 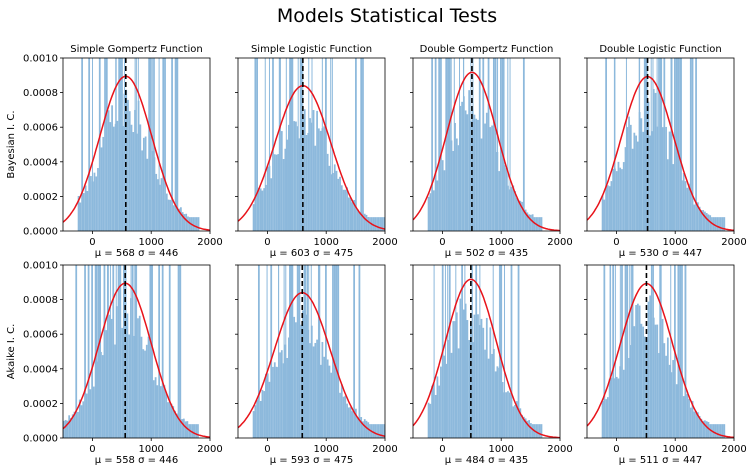 What do you see at coordinates (487, 460) in the screenshot?
I see `mu-sigma-caption: μ = 484 σ = 435` at bounding box center [487, 460].